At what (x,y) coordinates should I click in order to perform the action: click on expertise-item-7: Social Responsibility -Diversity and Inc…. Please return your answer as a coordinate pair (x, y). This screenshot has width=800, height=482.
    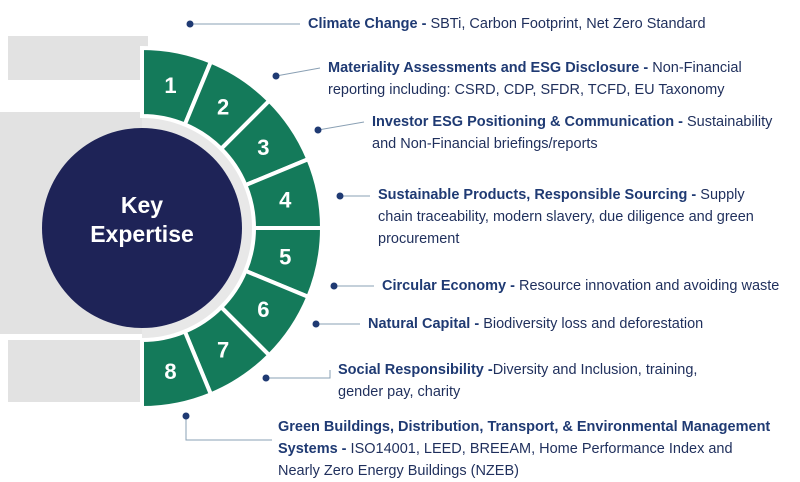
    Looking at the image, I should click on (538, 381).